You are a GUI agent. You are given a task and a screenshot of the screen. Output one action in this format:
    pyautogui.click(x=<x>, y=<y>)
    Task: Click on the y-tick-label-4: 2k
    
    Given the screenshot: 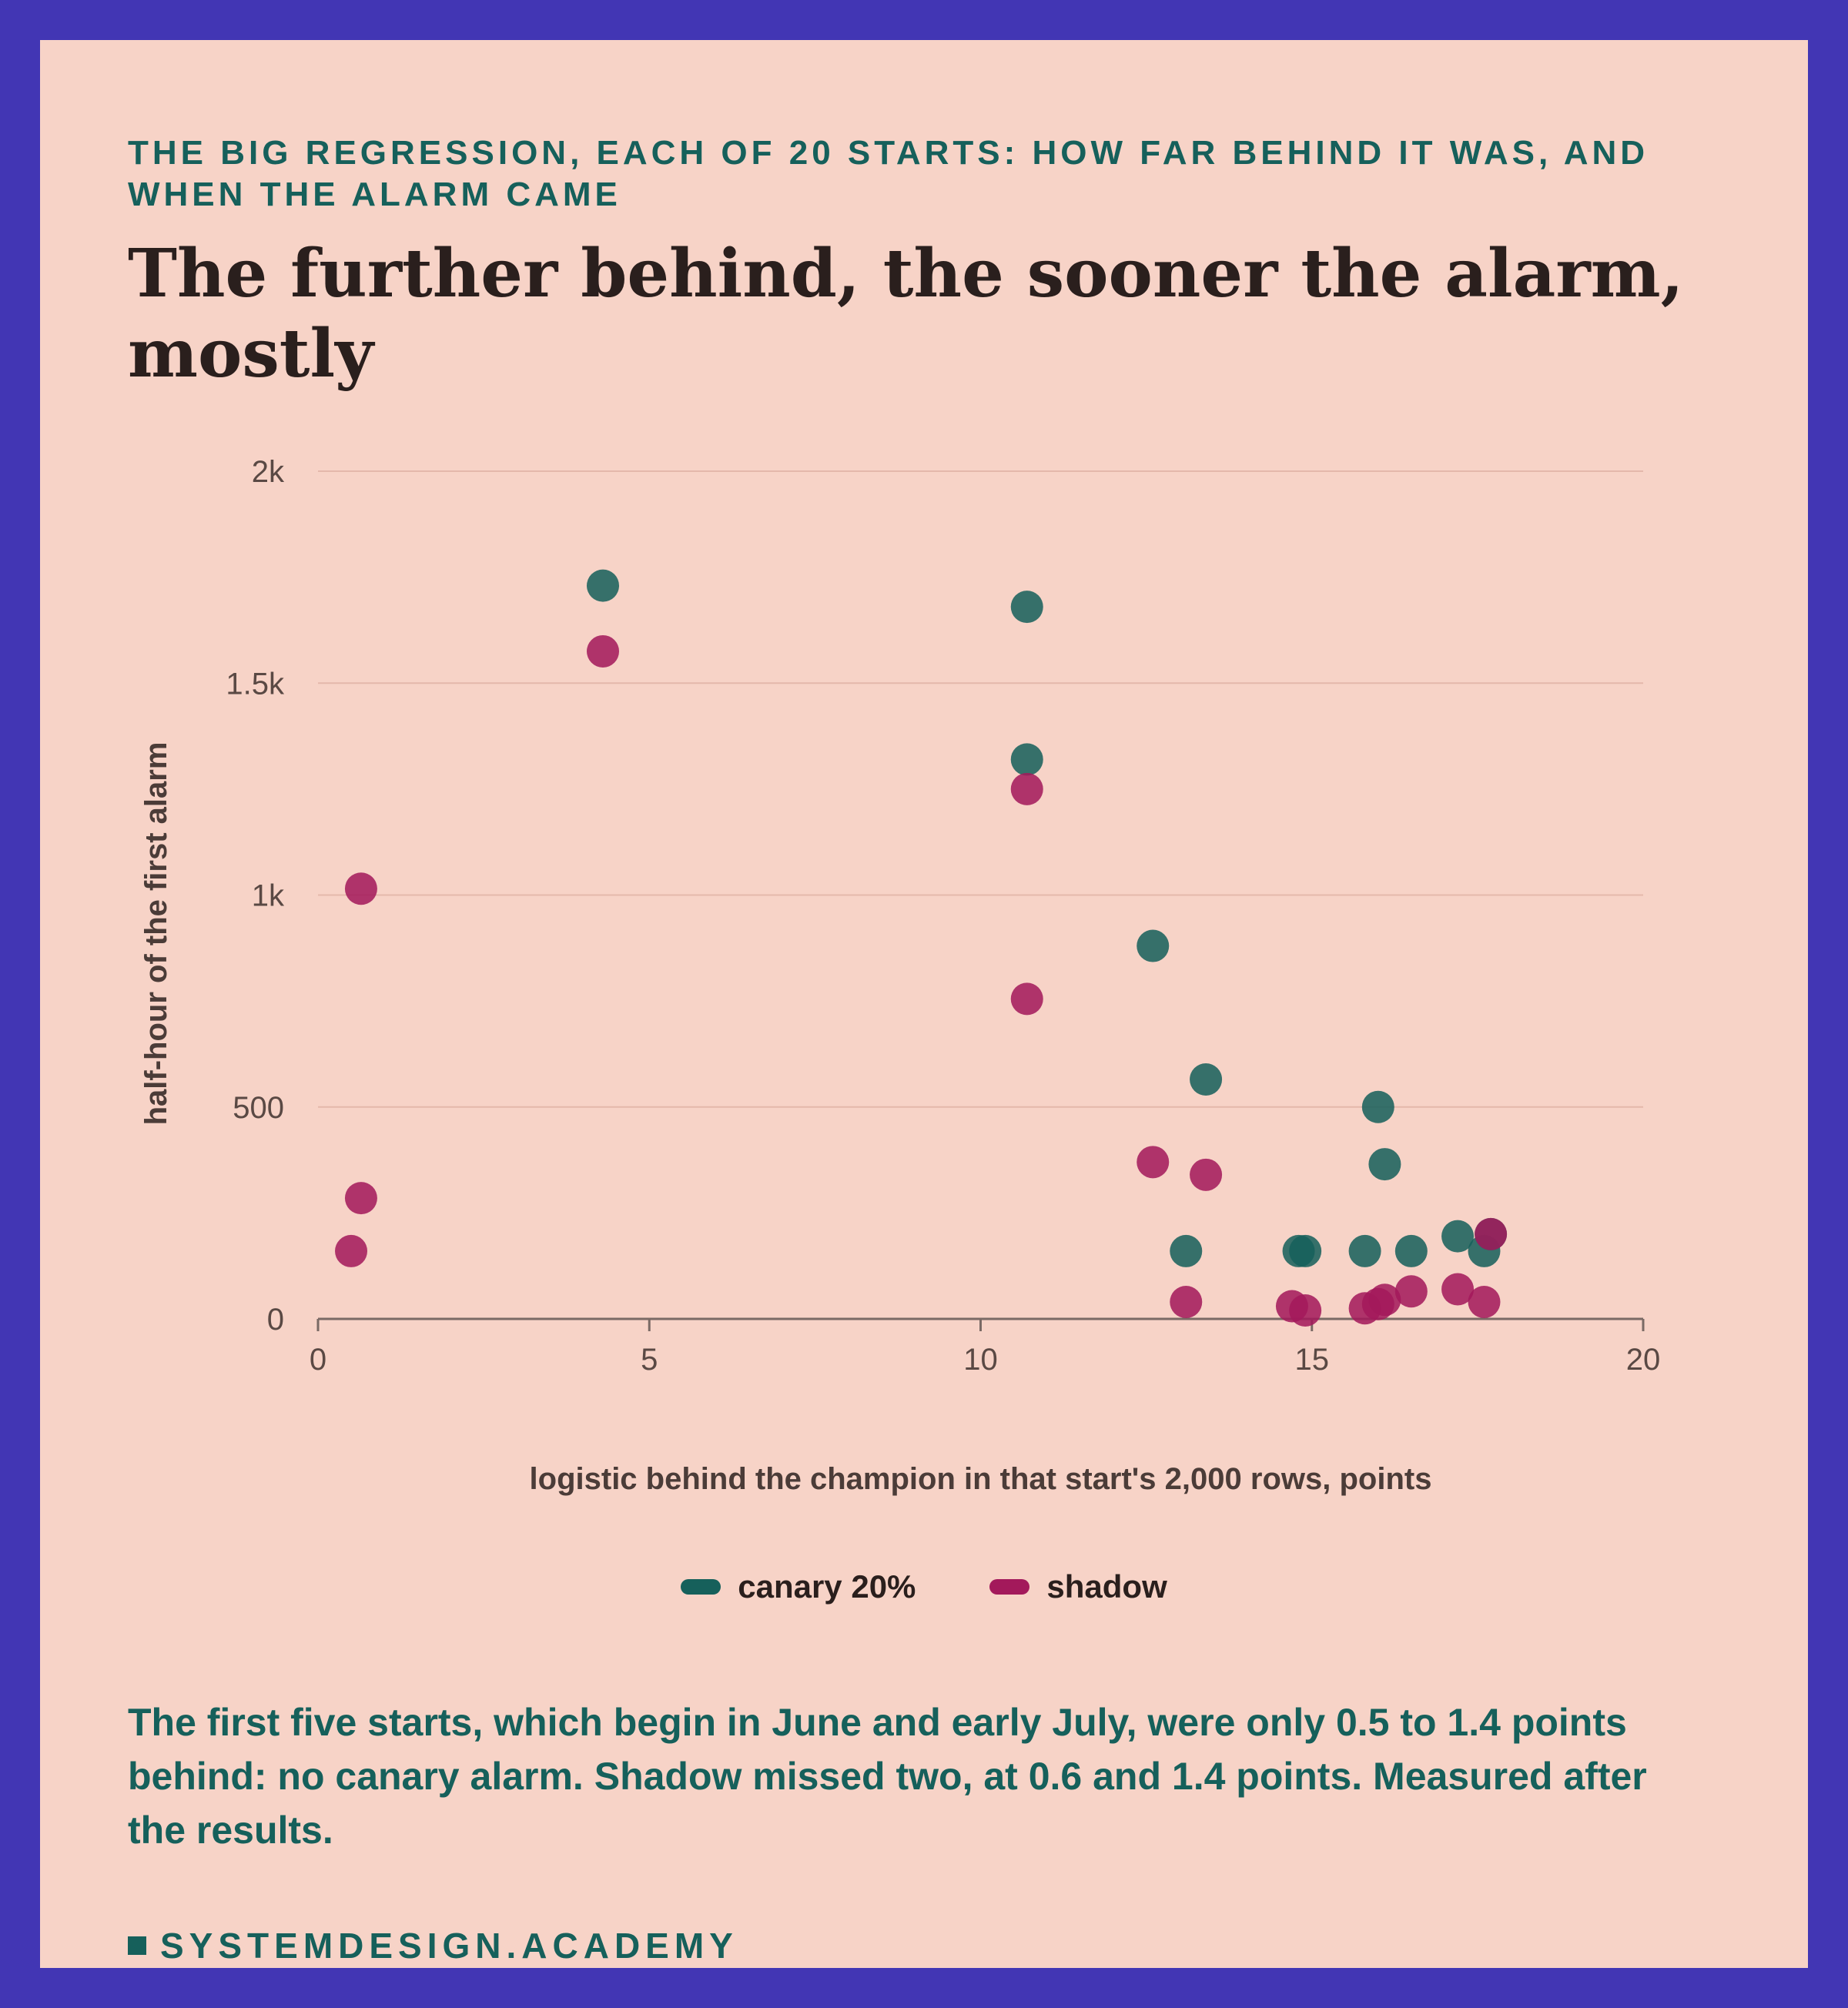 What is the action you would take?
    pyautogui.click(x=268, y=472)
    